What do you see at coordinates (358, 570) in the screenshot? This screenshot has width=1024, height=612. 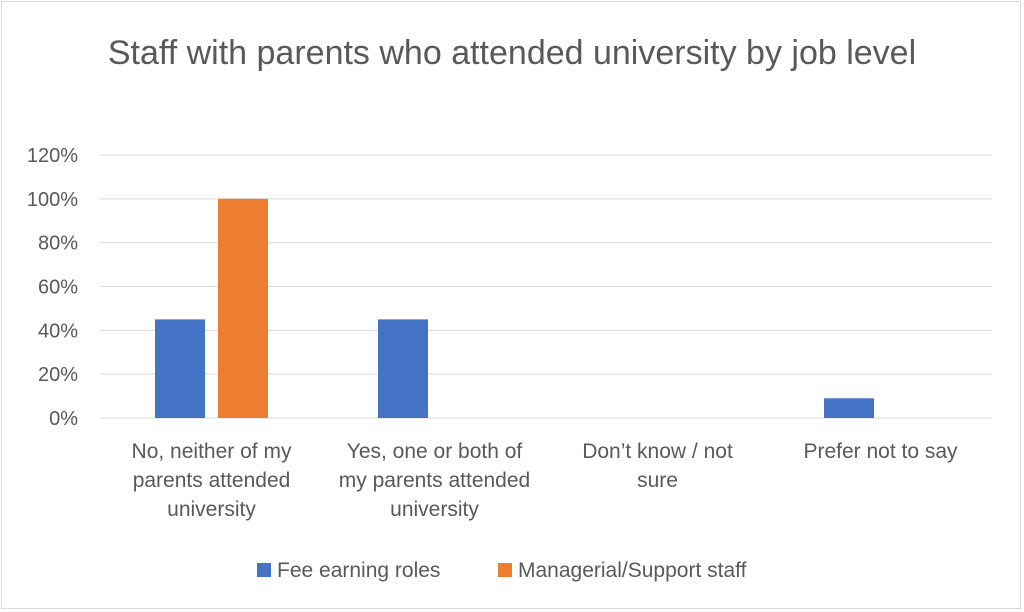 I see `legend-label: Fee earning roles` at bounding box center [358, 570].